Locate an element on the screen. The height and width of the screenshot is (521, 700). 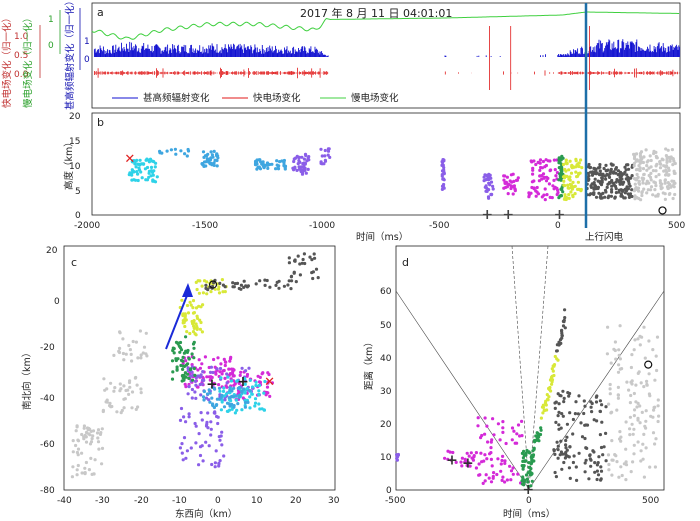
b-ytick-0: 0 is located at coordinates (78, 216).